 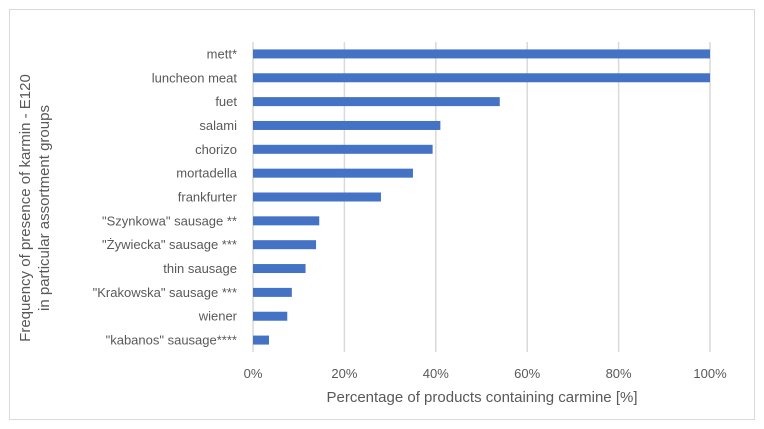 I want to click on category-label: mortadella, so click(x=206, y=173).